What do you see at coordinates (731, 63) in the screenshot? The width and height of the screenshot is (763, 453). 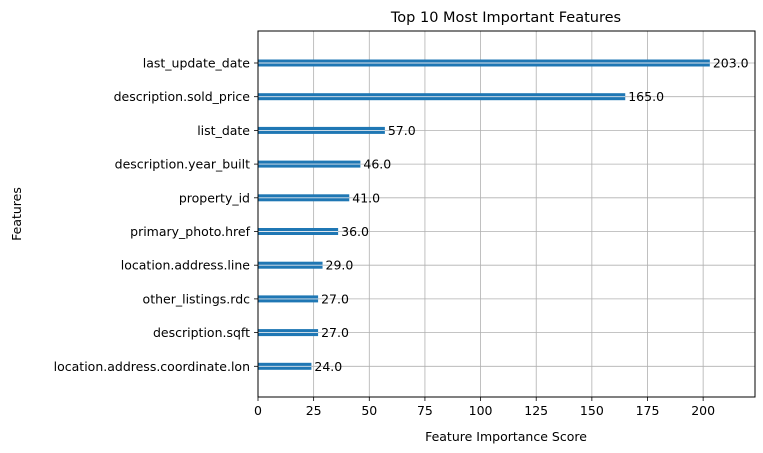 I see `data-label: 203.0` at bounding box center [731, 63].